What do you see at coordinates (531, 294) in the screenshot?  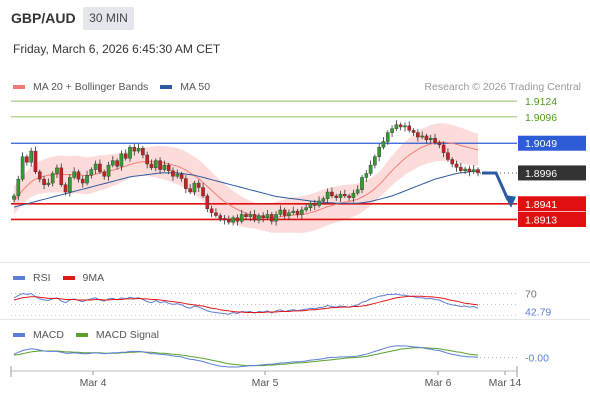 I see `rsi-tick-70: 70` at bounding box center [531, 294].